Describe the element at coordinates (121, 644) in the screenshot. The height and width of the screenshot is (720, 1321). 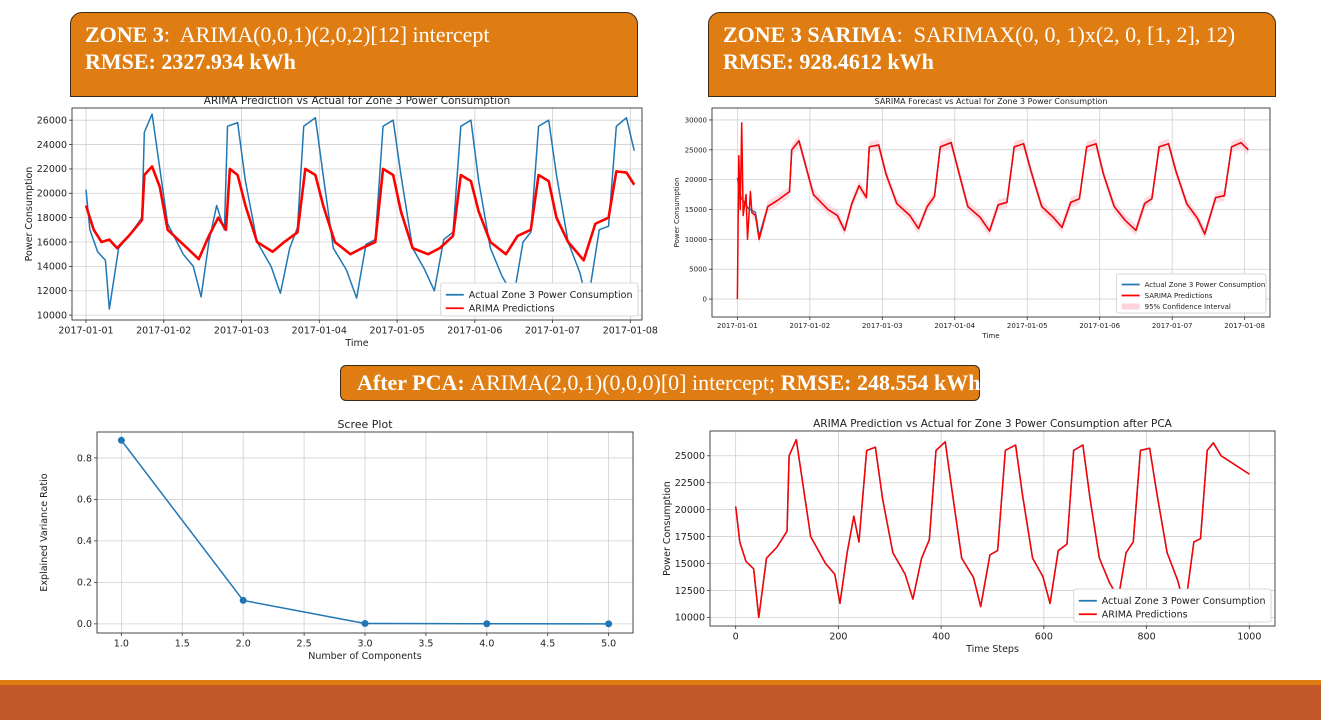
I see `x-tick-label: 1.0` at that location.